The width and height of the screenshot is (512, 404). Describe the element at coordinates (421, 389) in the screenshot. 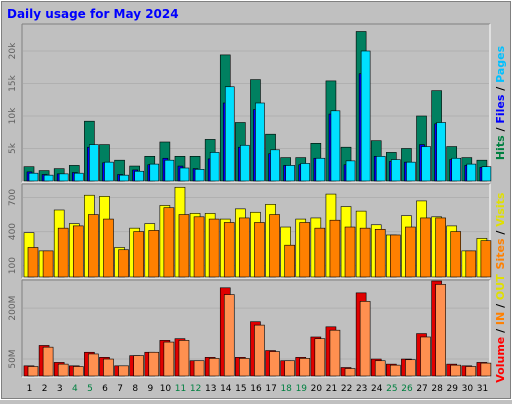

I see `x-tick-label: 27` at that location.